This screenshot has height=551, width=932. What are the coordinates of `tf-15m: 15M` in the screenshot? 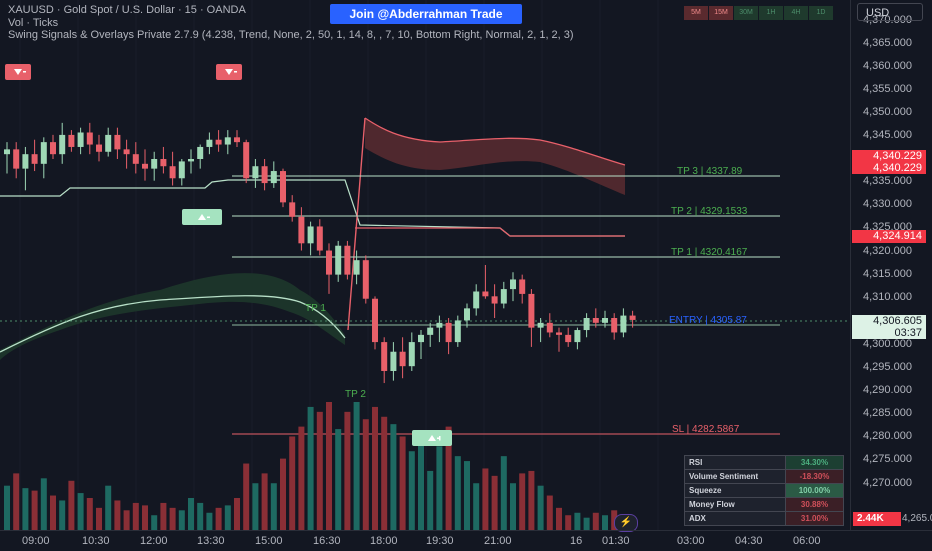 It's located at (721, 13).